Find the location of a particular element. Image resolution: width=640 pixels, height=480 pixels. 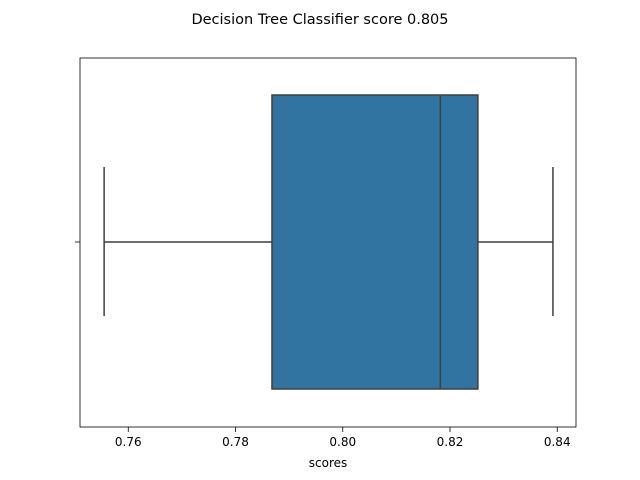

x-tick-label: 0.78 is located at coordinates (235, 442).